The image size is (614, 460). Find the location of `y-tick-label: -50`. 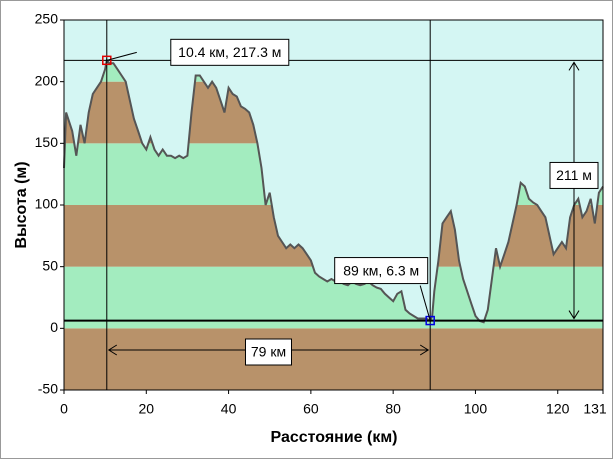

y-tick-label: -50 is located at coordinates (48, 389).